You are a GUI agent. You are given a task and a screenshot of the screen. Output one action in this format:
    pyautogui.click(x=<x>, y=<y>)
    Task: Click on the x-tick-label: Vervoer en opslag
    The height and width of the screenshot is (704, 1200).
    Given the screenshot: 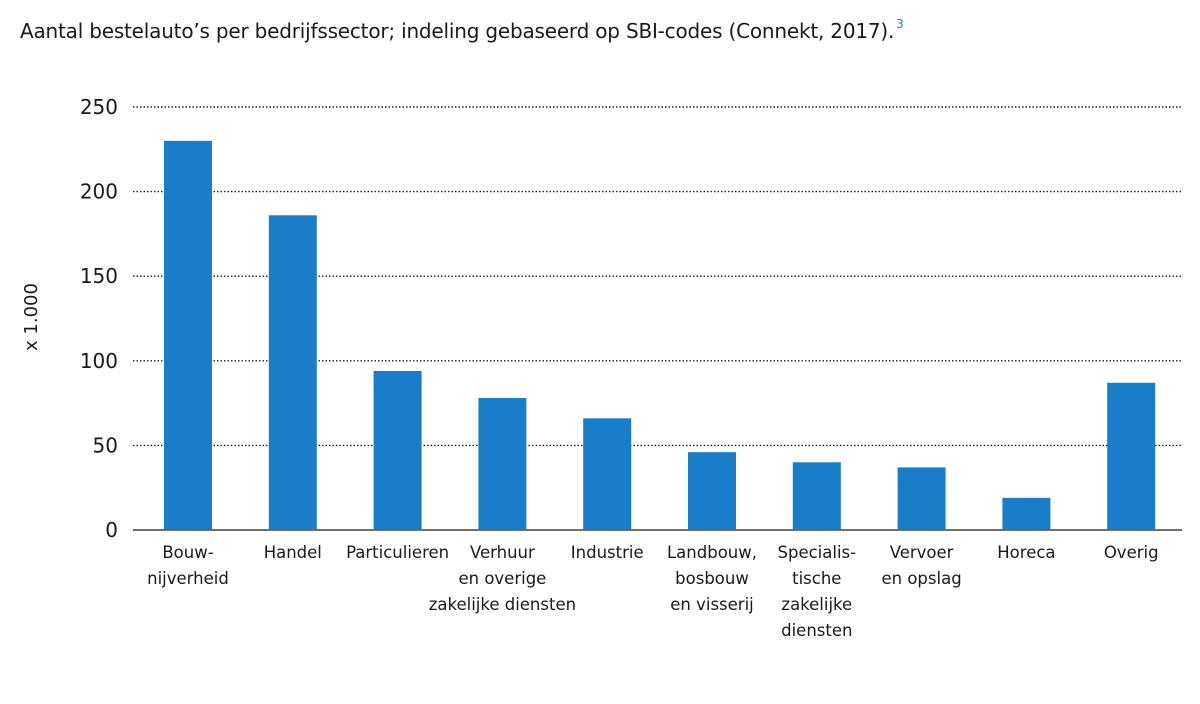 What is the action you would take?
    pyautogui.click(x=921, y=565)
    